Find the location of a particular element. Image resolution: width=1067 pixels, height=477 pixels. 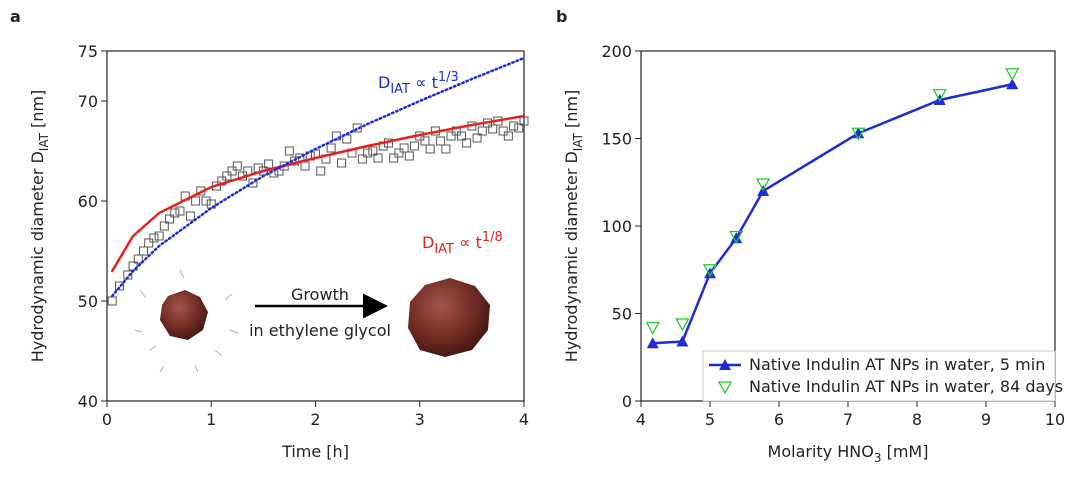

y-tick-label: 70 is located at coordinates (88, 101).